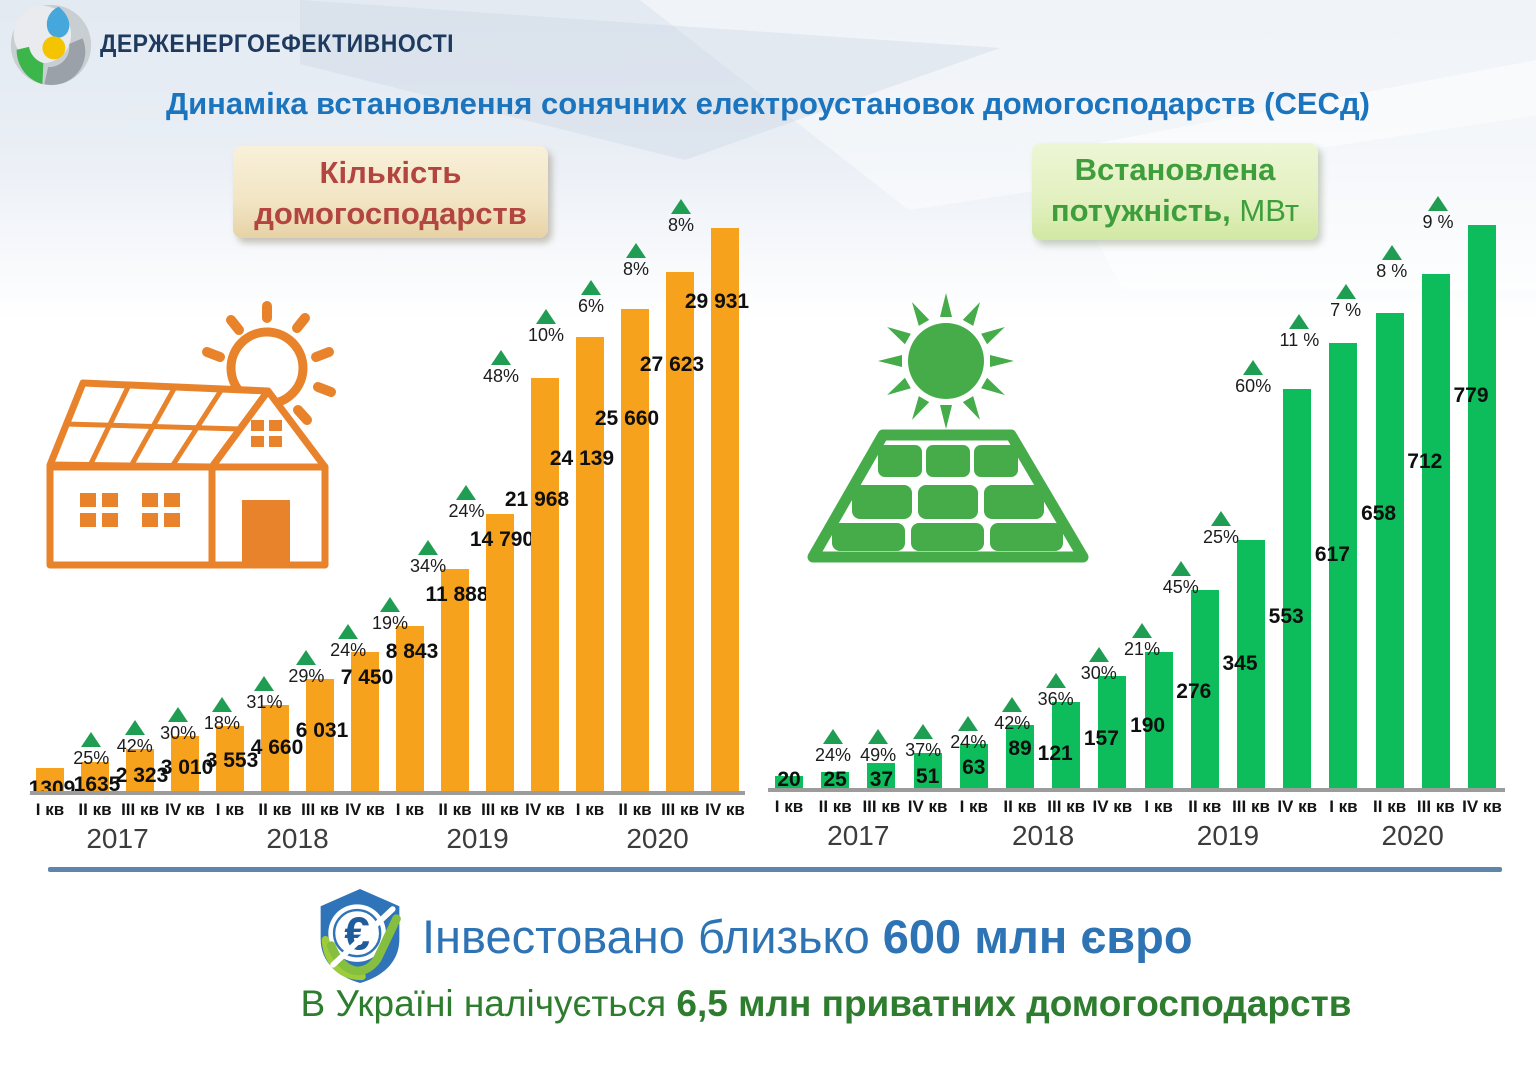 Image resolution: width=1536 pixels, height=1077 pixels. I want to click on growth-label: 10%, so click(546, 327).